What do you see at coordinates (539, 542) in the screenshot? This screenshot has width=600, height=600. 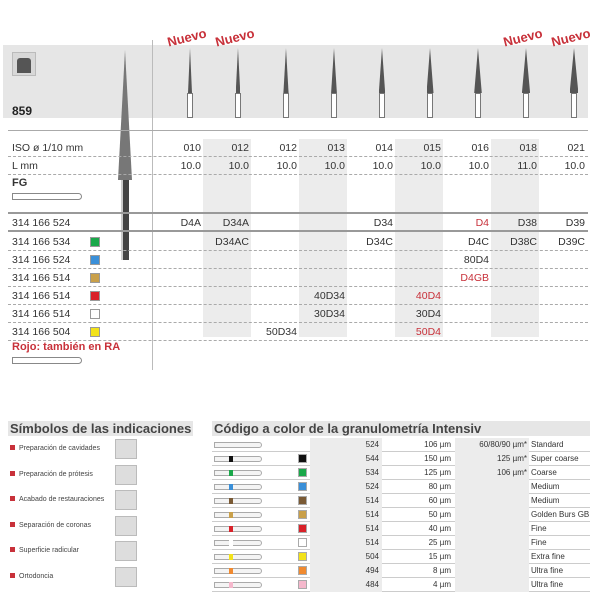 I see `grit-name: Fine` at bounding box center [539, 542].